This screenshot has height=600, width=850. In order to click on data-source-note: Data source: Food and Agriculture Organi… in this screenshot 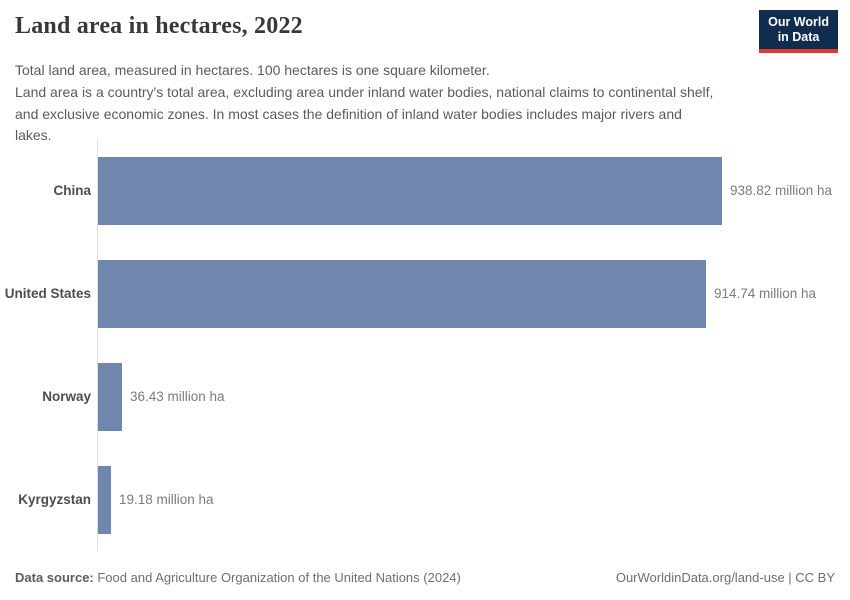, I will do `click(238, 577)`.